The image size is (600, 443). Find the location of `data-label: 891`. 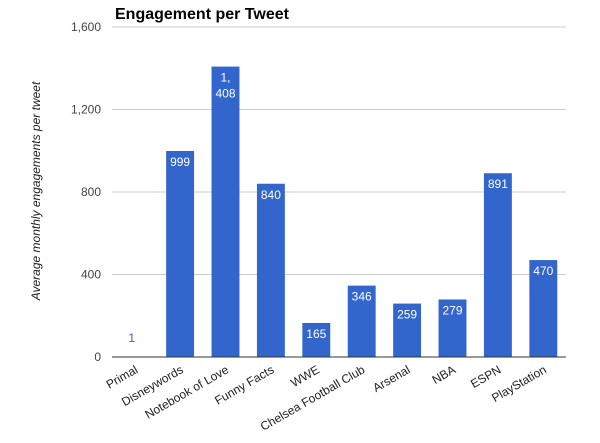

data-label: 891 is located at coordinates (498, 184).